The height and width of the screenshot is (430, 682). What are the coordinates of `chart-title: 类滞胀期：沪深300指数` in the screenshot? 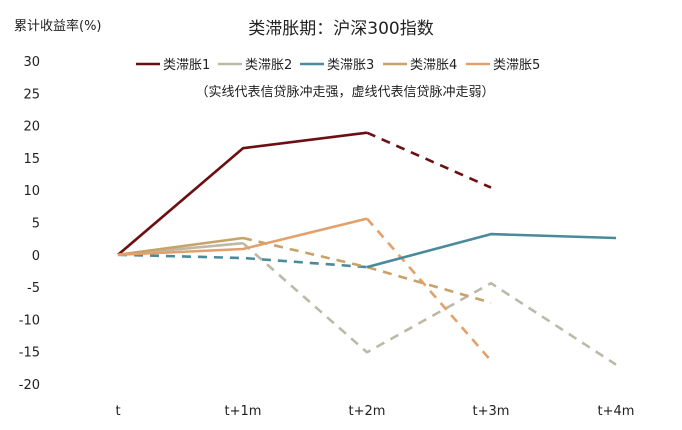 It's located at (340, 29).